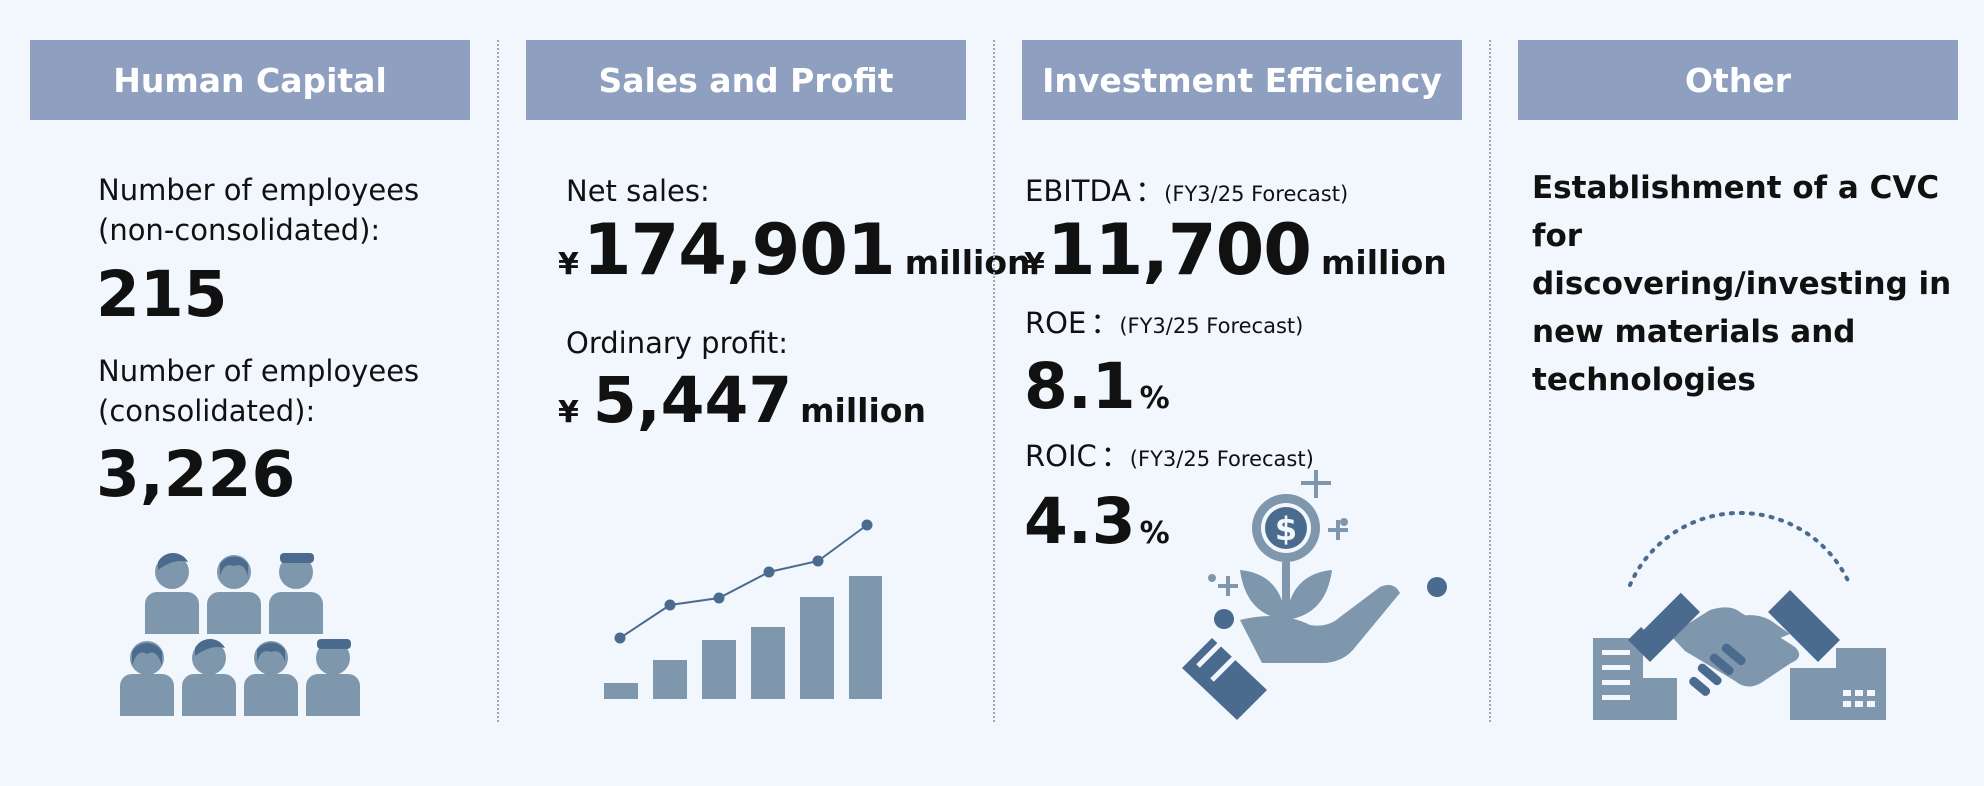 The width and height of the screenshot is (1984, 786). What do you see at coordinates (967, 262) in the screenshot?
I see `net-sales-unit: million` at bounding box center [967, 262].